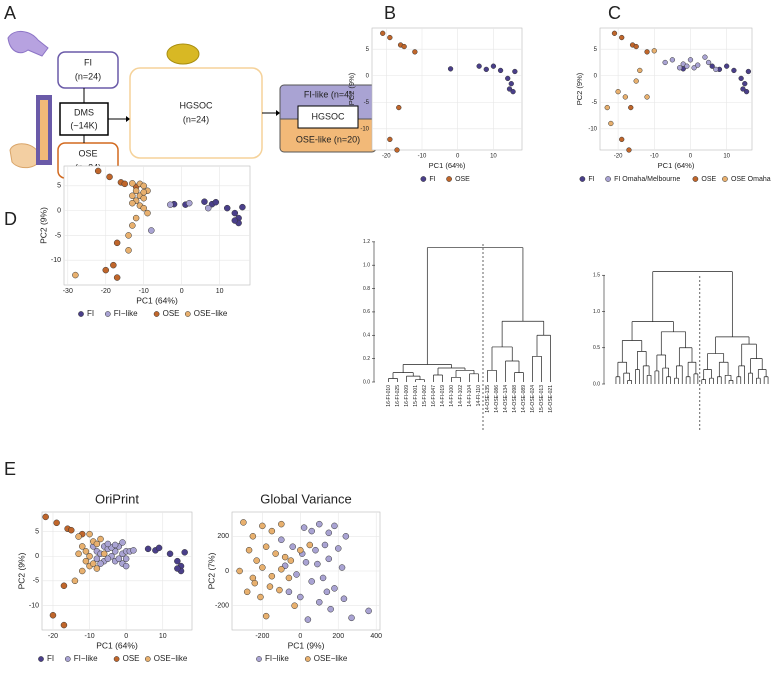 The height and width of the screenshot is (674, 778). What do you see at coordinates (223, 536) in the screenshot?
I see `y-tick-label: 200` at bounding box center [223, 536].